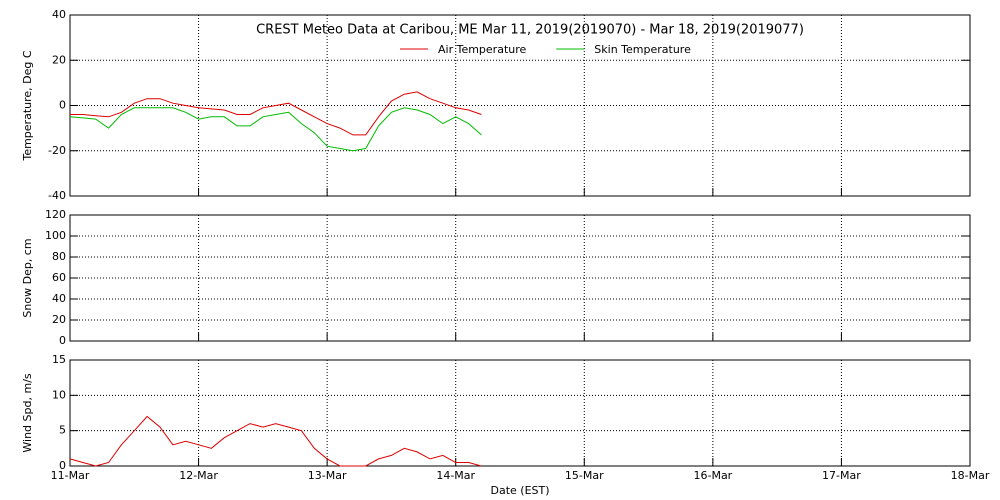 Image resolution: width=1000 pixels, height=500 pixels. Describe the element at coordinates (519, 490) in the screenshot. I see `x-axis-label: Date (EST)` at that location.